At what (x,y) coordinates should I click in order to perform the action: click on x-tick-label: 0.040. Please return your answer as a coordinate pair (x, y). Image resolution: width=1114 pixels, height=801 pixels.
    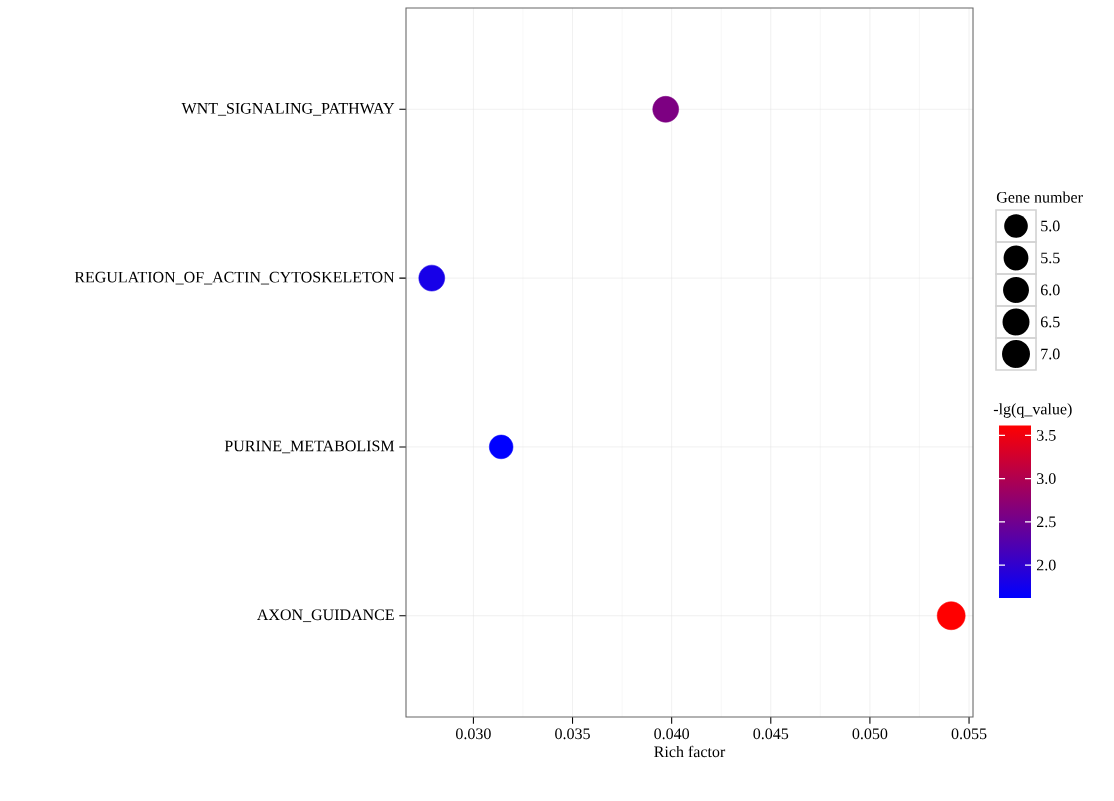
    Looking at the image, I should click on (672, 734).